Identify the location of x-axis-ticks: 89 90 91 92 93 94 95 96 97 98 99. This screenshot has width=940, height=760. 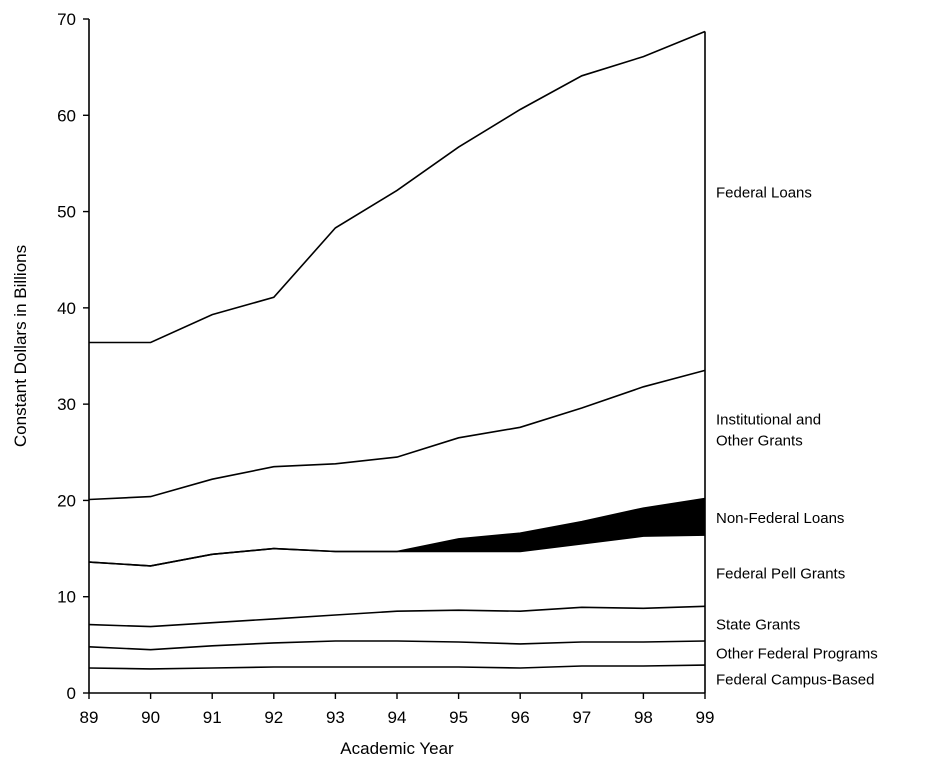
(397, 710).